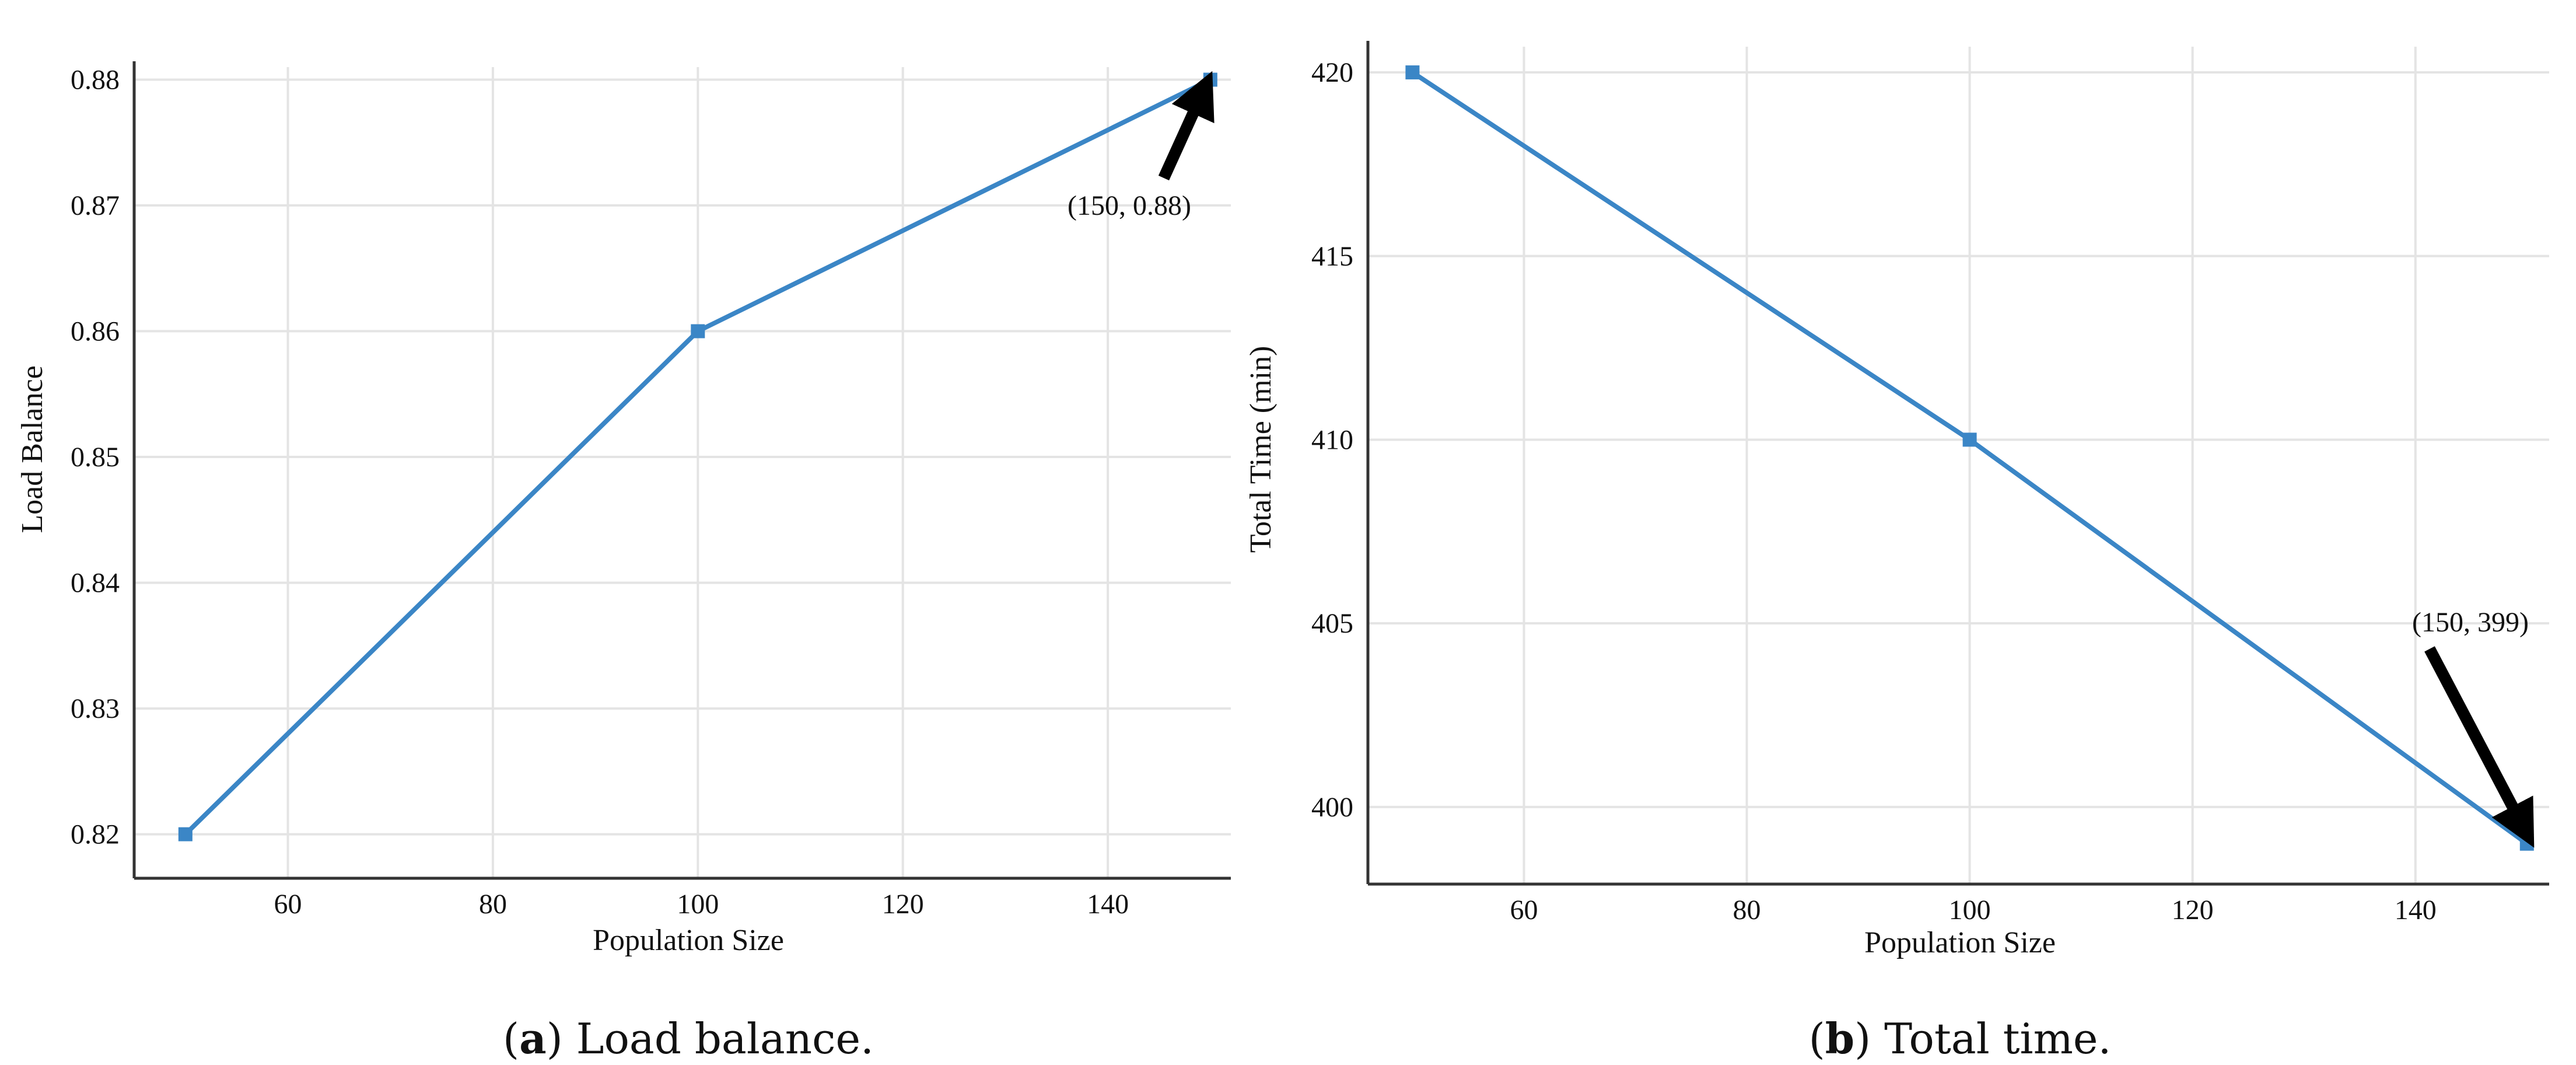 Image resolution: width=2576 pixels, height=1065 pixels. Describe the element at coordinates (725, 1038) in the screenshot. I see `caption-text-a: Load balance.` at that location.